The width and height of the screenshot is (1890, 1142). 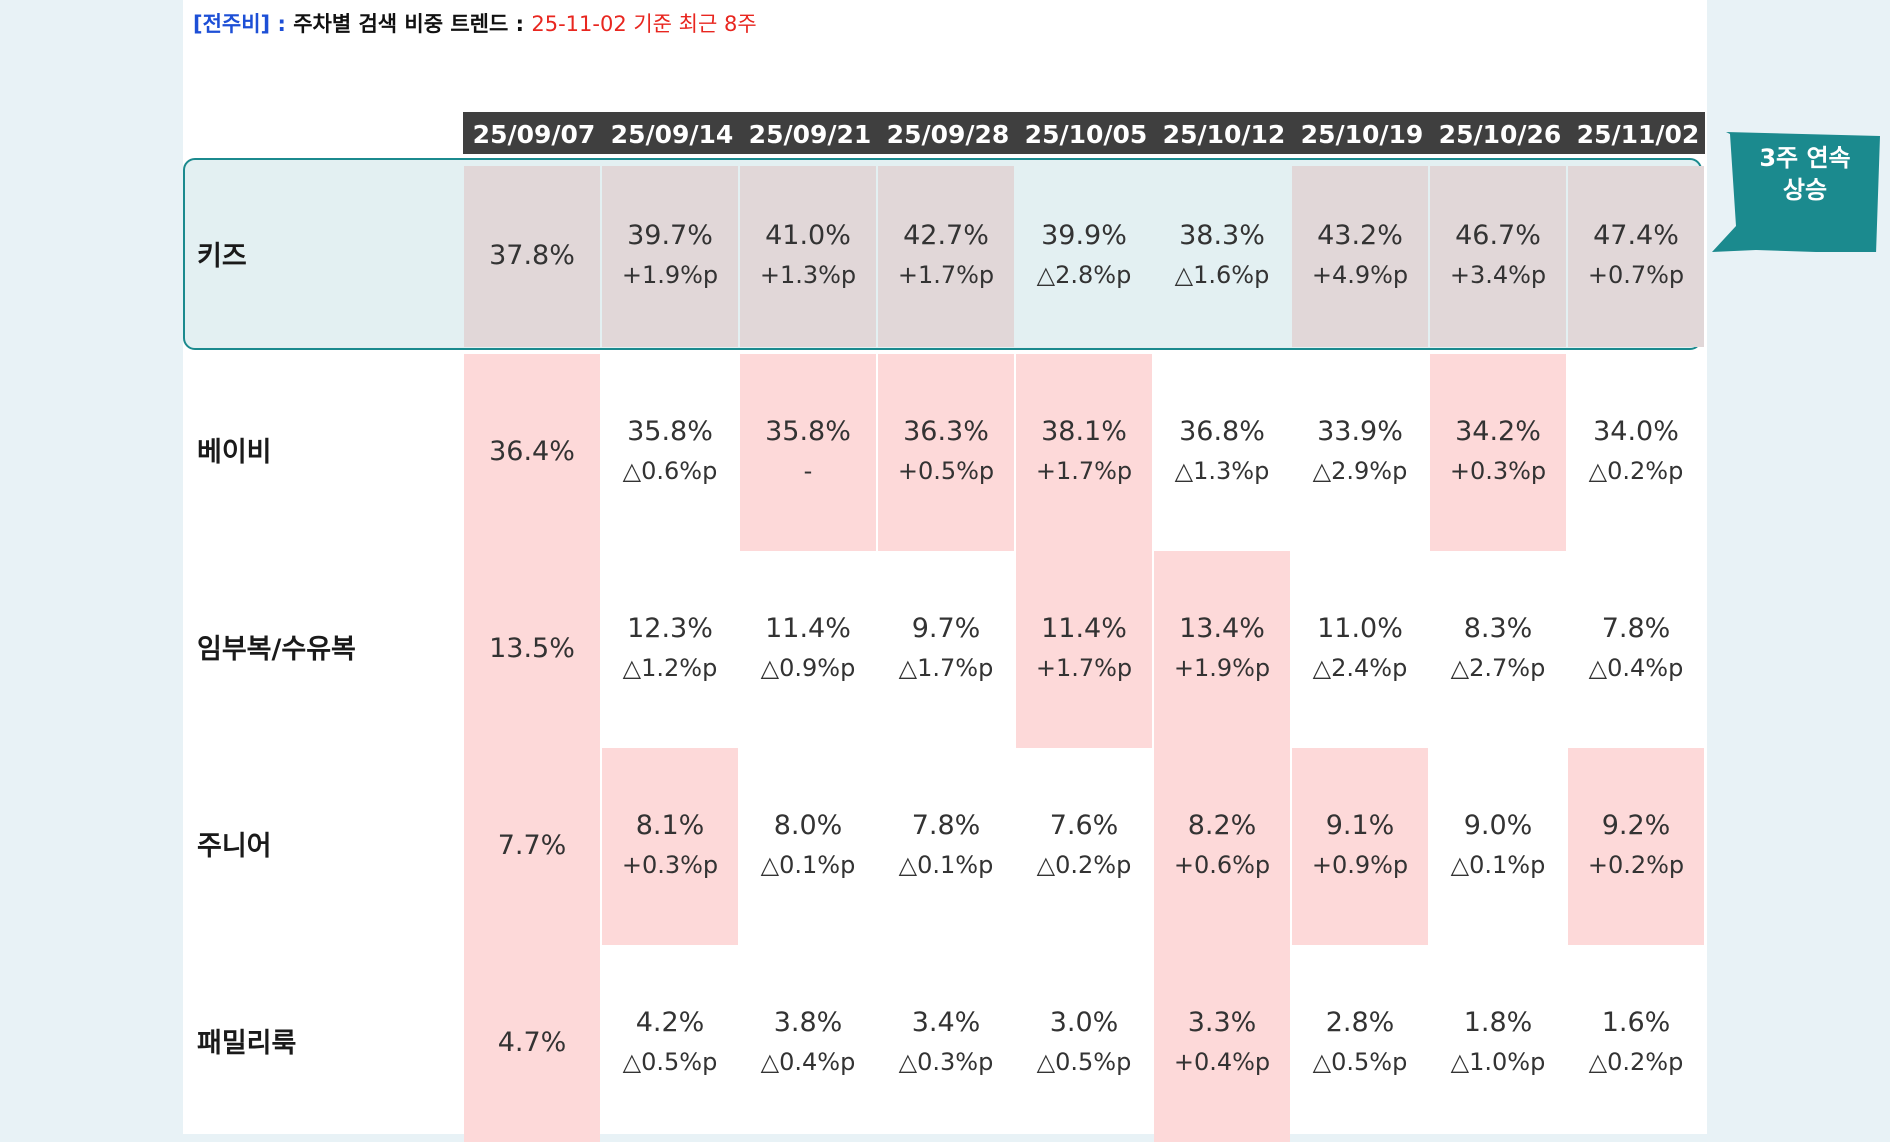 What do you see at coordinates (1360, 825) in the screenshot?
I see `share-value: 9.1%` at bounding box center [1360, 825].